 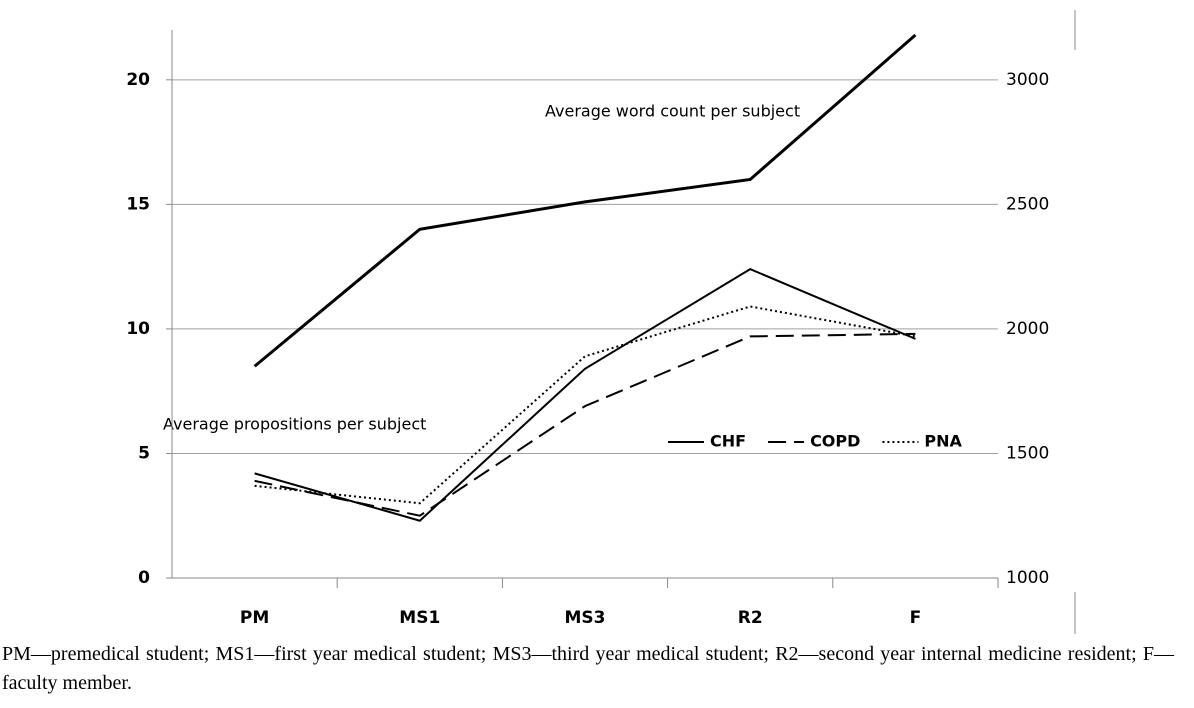 I want to click on y-tick-label: 15, so click(x=138, y=204).